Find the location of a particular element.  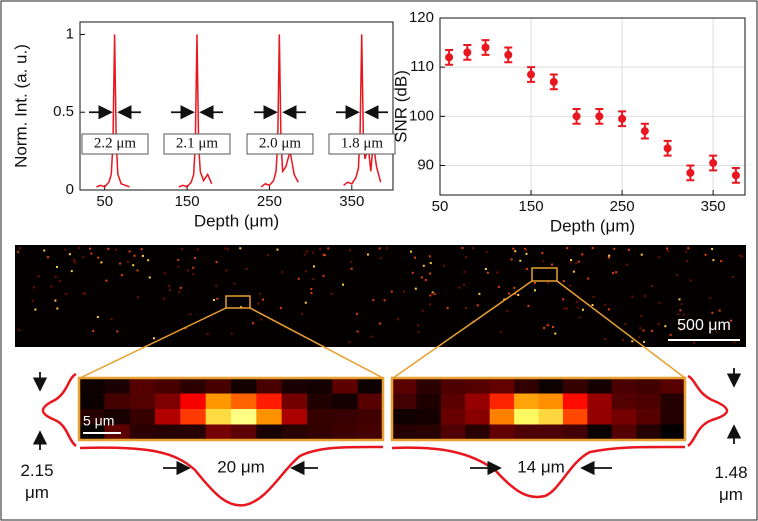

zoom-frame is located at coordinates (538, 409).